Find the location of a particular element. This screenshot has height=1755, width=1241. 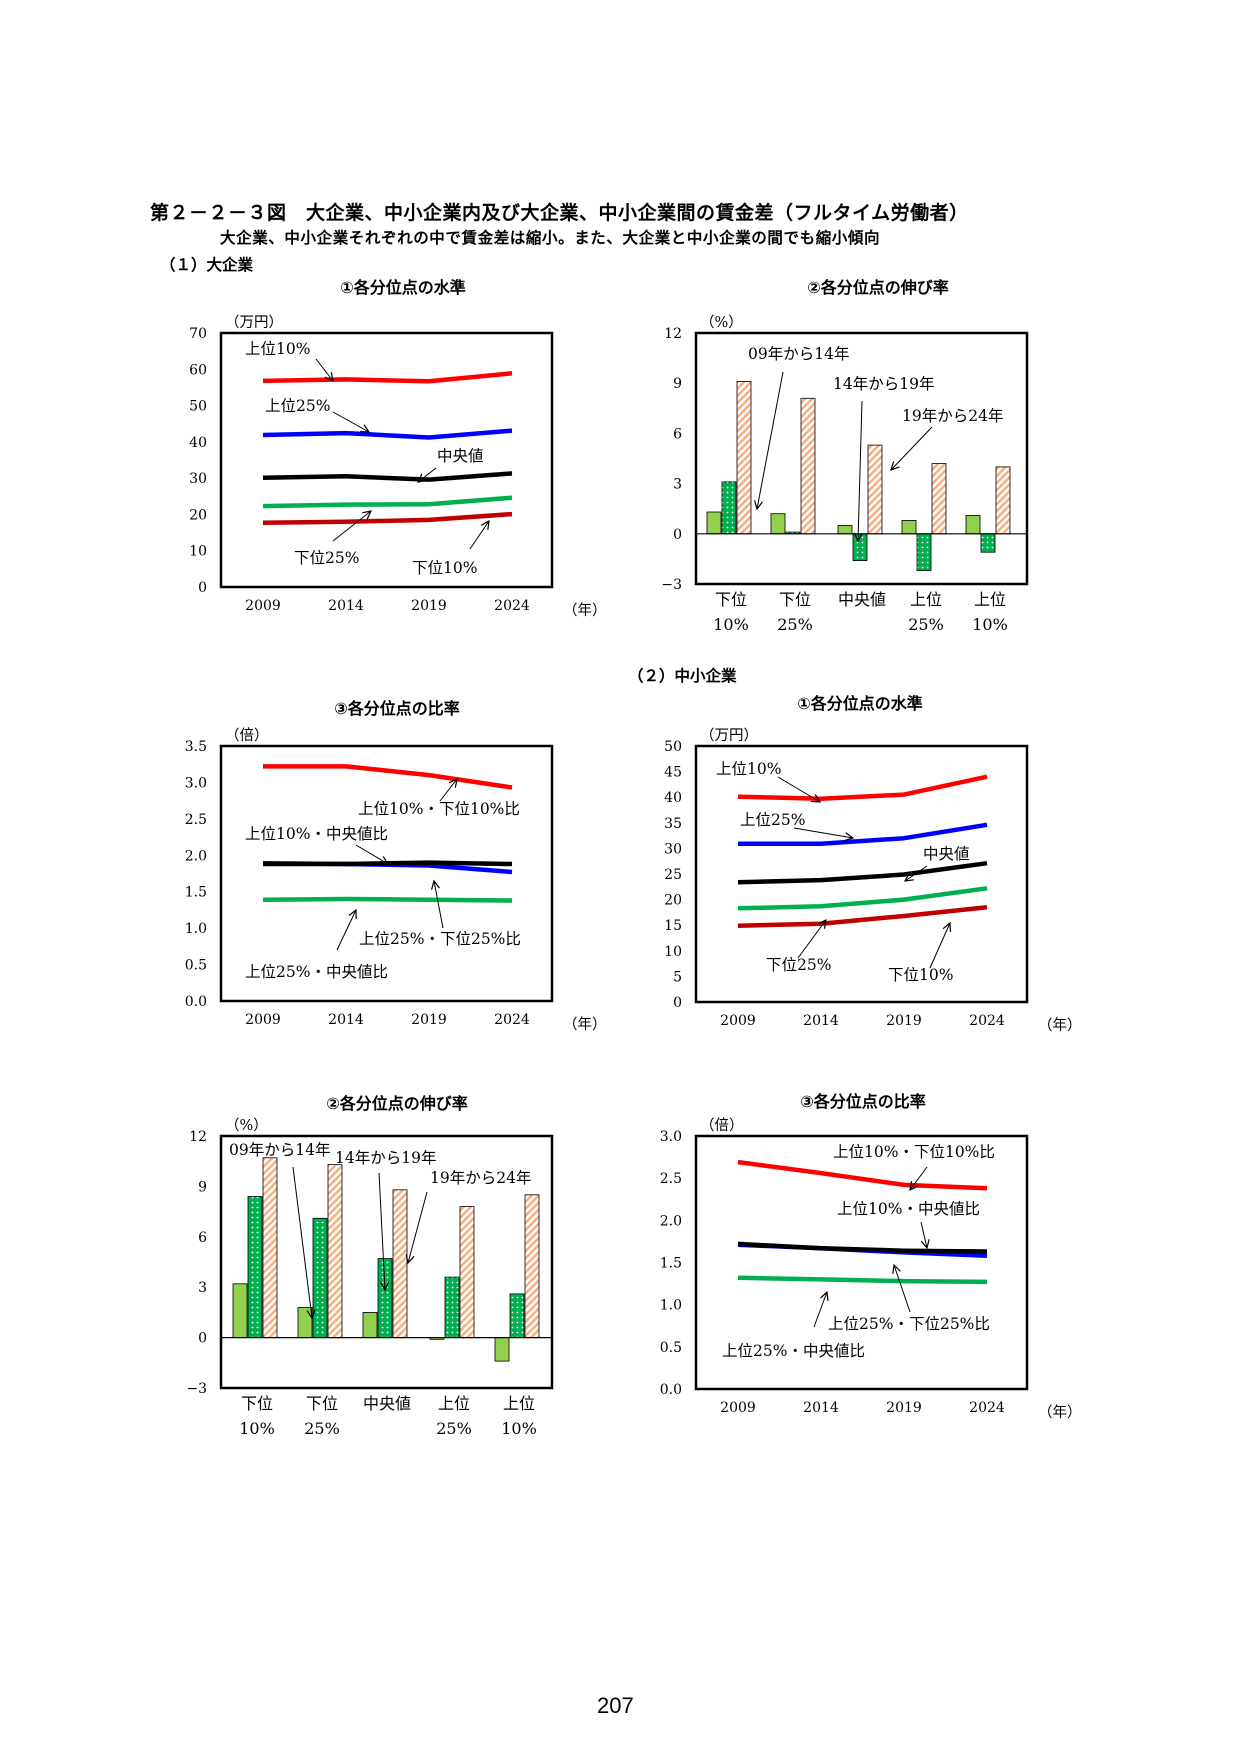

y-tick-label: 0.5 is located at coordinates (196, 966).